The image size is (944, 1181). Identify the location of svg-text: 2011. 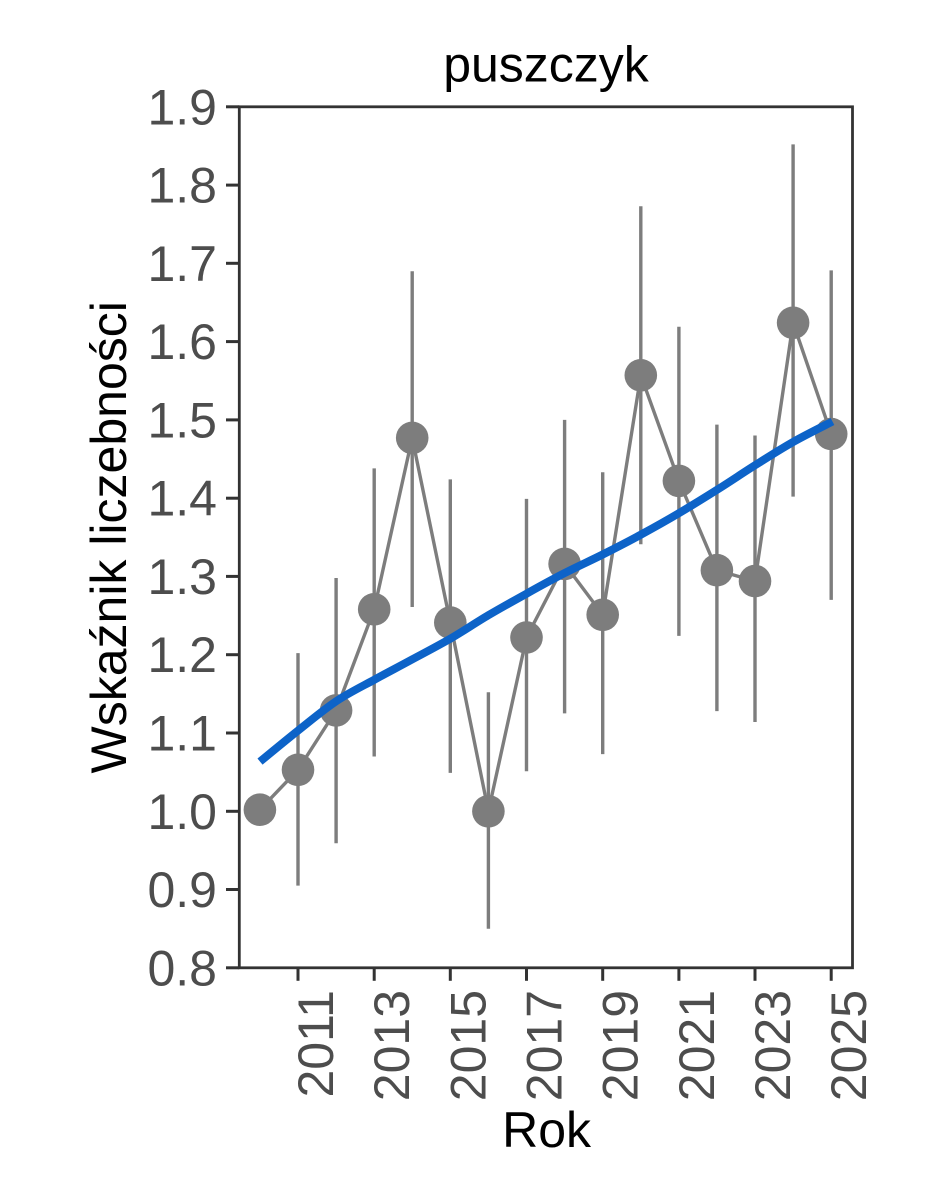
(316, 1044).